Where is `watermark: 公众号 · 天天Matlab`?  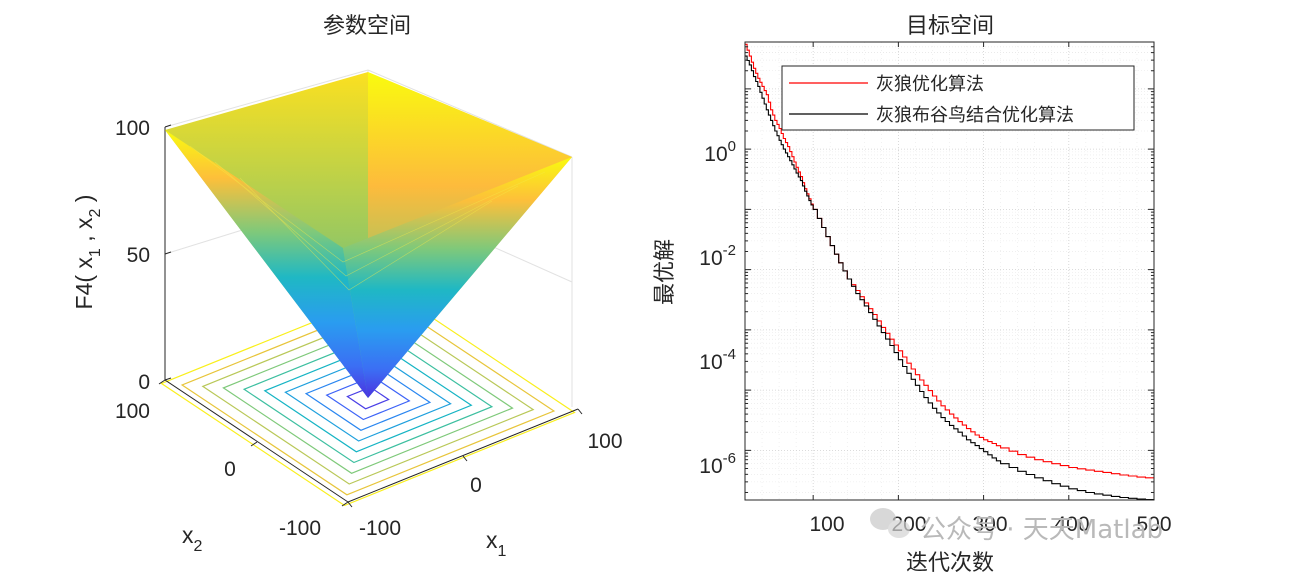
watermark: 公众号 · 天天Matlab is located at coordinates (1016, 526).